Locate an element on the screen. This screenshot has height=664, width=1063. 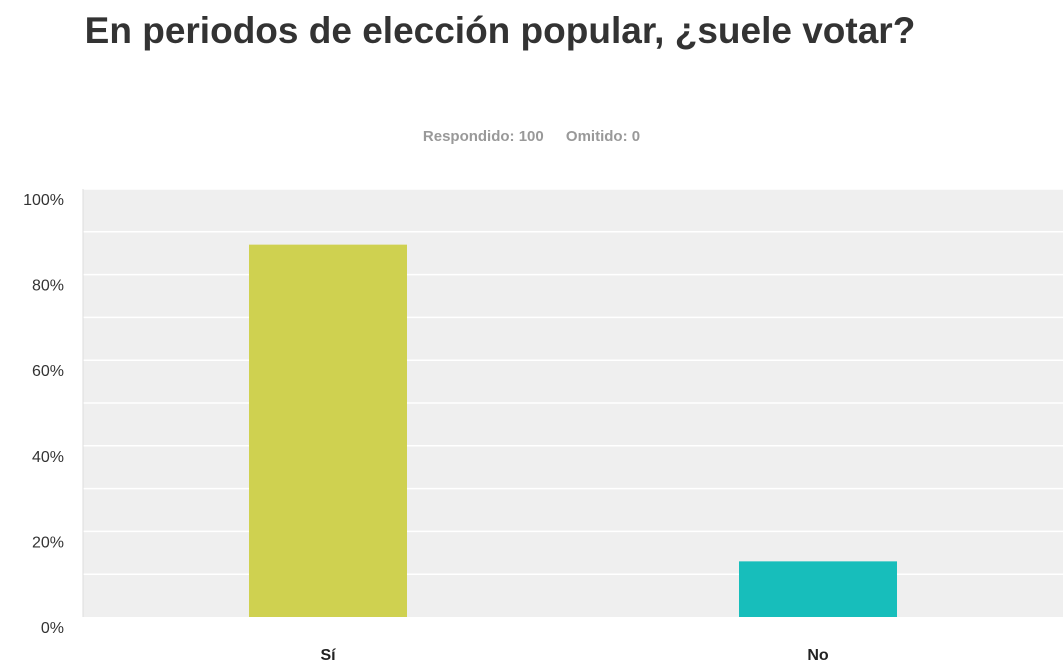
y-tick-label: 20% is located at coordinates (48, 542).